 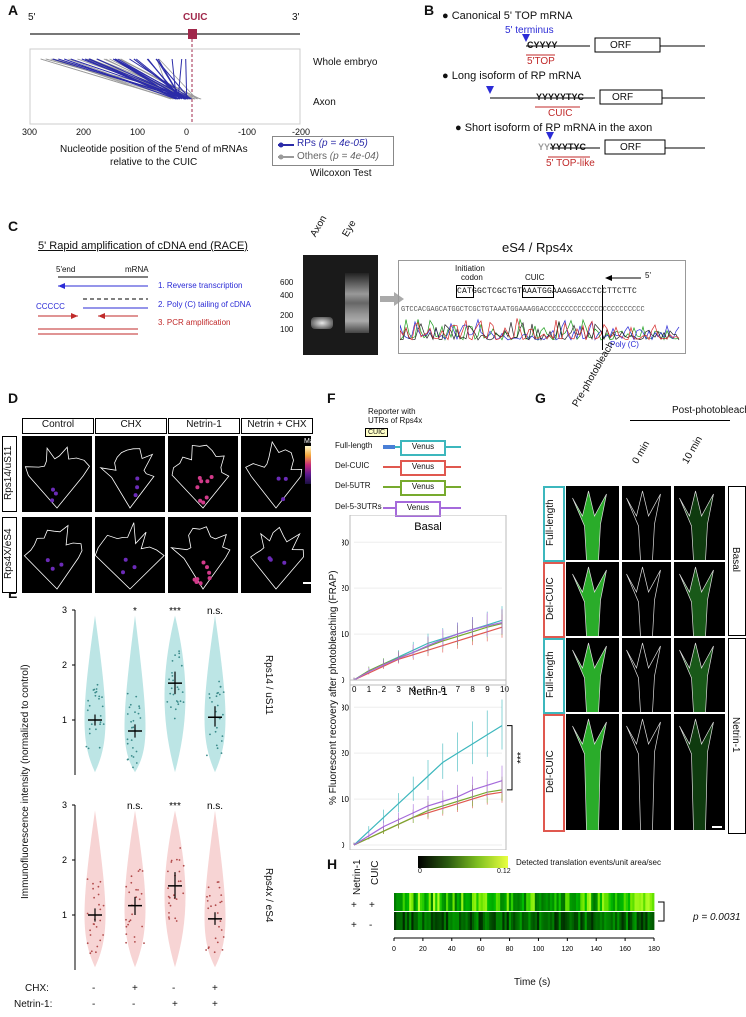 I want to click on panel-a-xtick: 100, so click(x=138, y=132).